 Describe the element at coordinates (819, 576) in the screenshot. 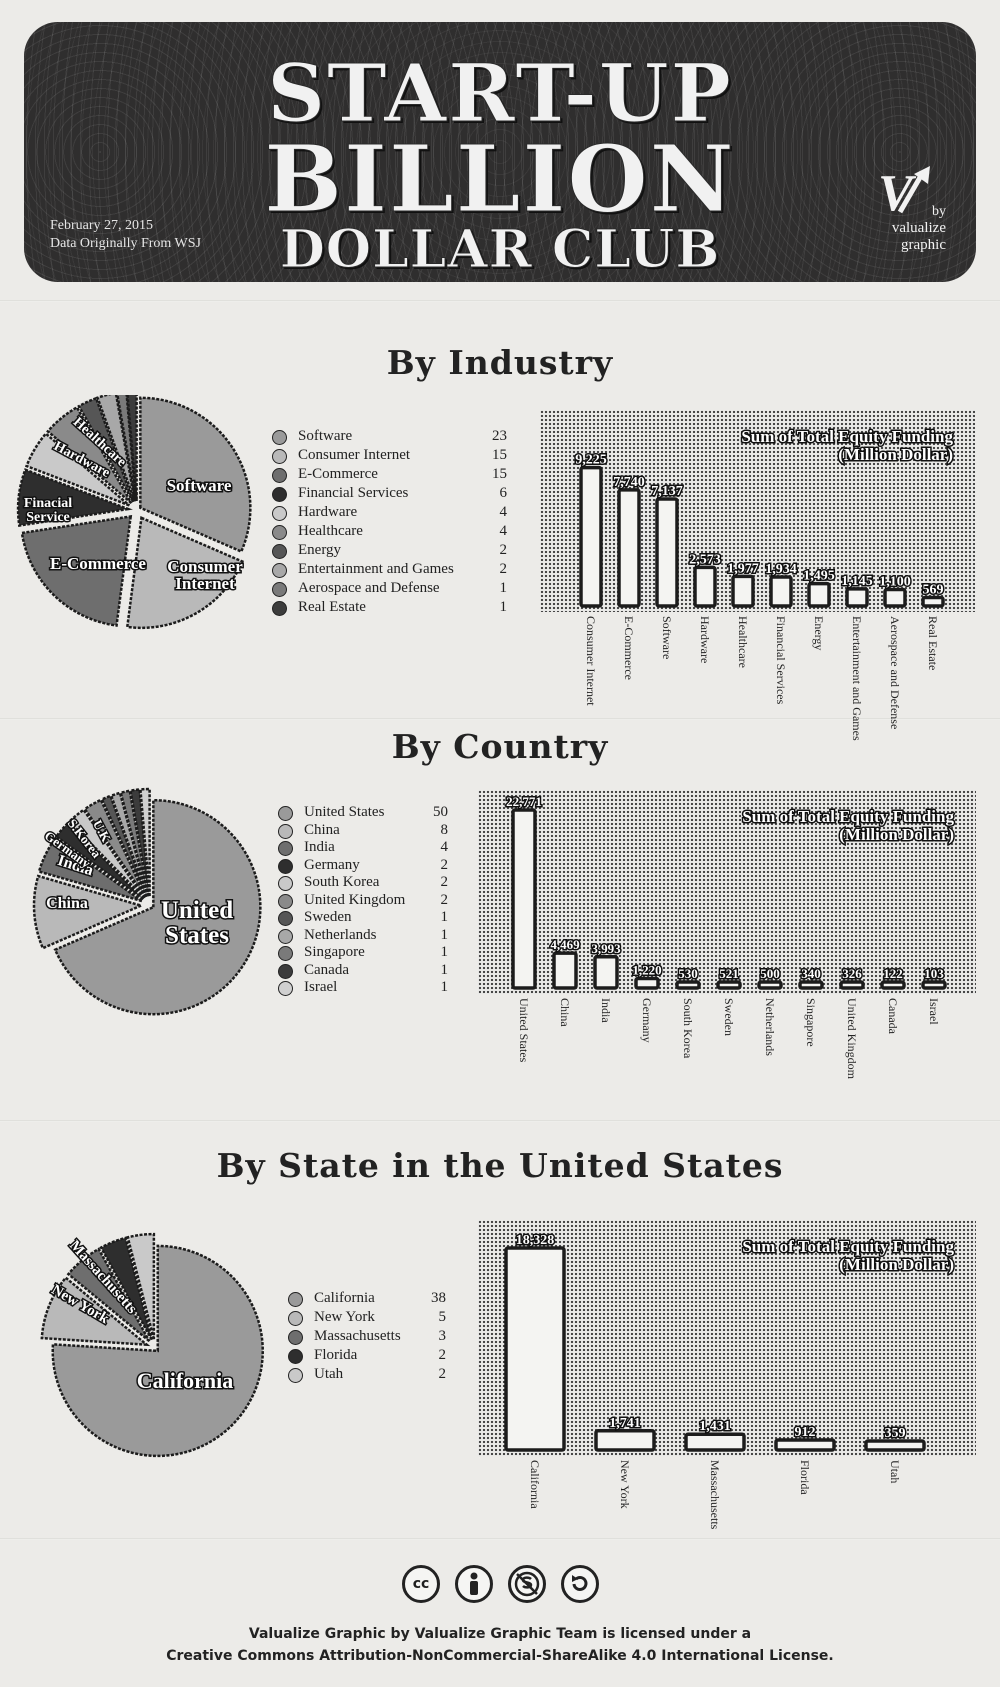

I see `bar-value-energy: 1,495` at that location.